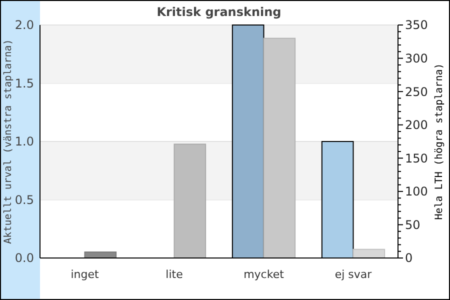  Describe the element at coordinates (416, 191) in the screenshot. I see `y2-tick-label: 100` at that location.